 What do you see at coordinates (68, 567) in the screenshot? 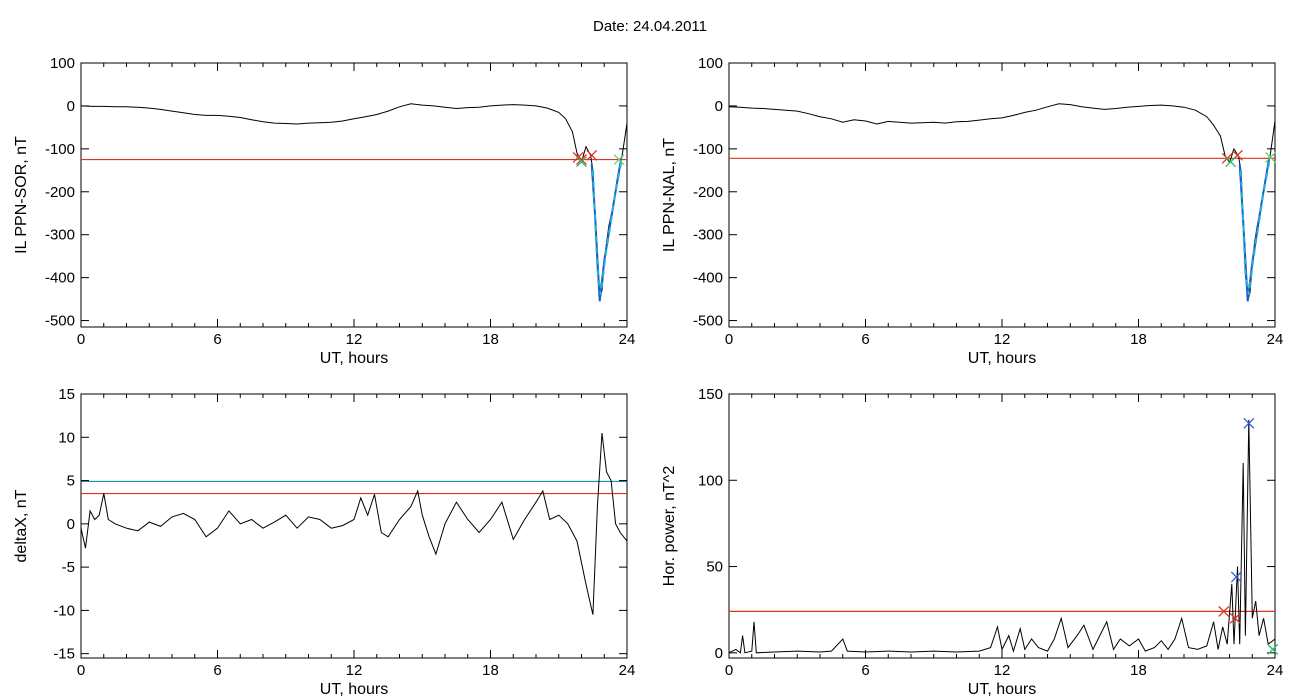
I see `y-tick-label: -5` at bounding box center [68, 567].